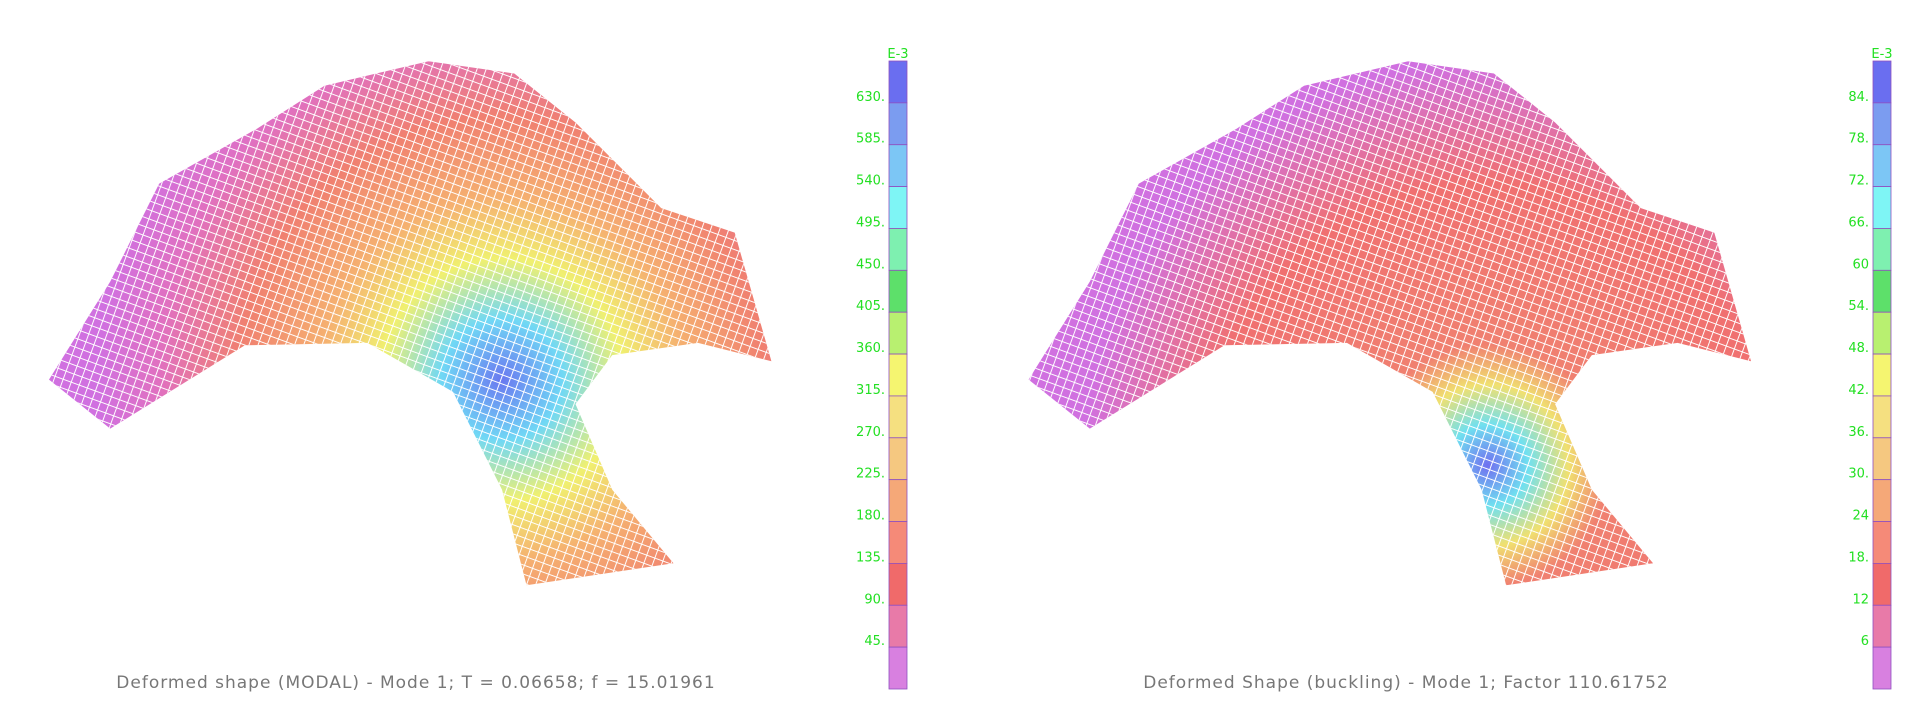 Image resolution: width=1920 pixels, height=715 pixels. I want to click on legend-label: 180., so click(870, 516).